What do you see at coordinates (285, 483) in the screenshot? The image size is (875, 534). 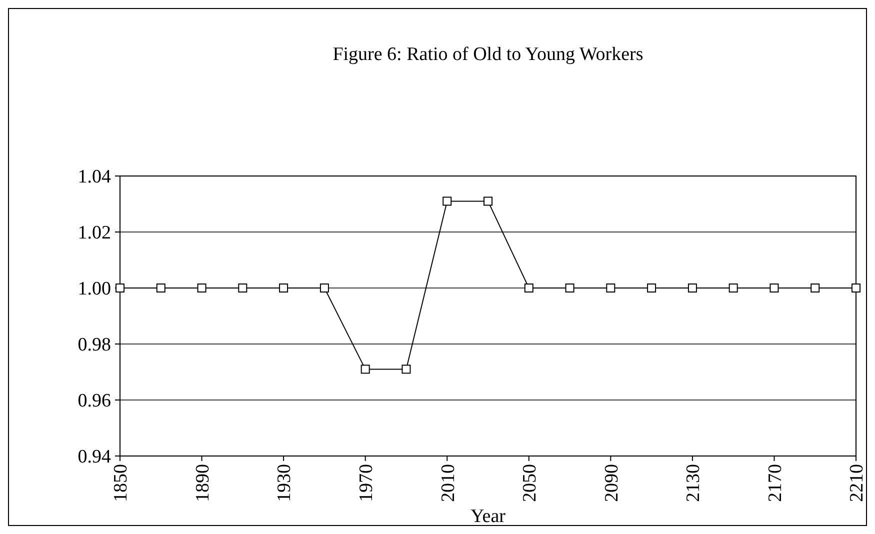 I see `x-tick-label: 1930` at bounding box center [285, 483].